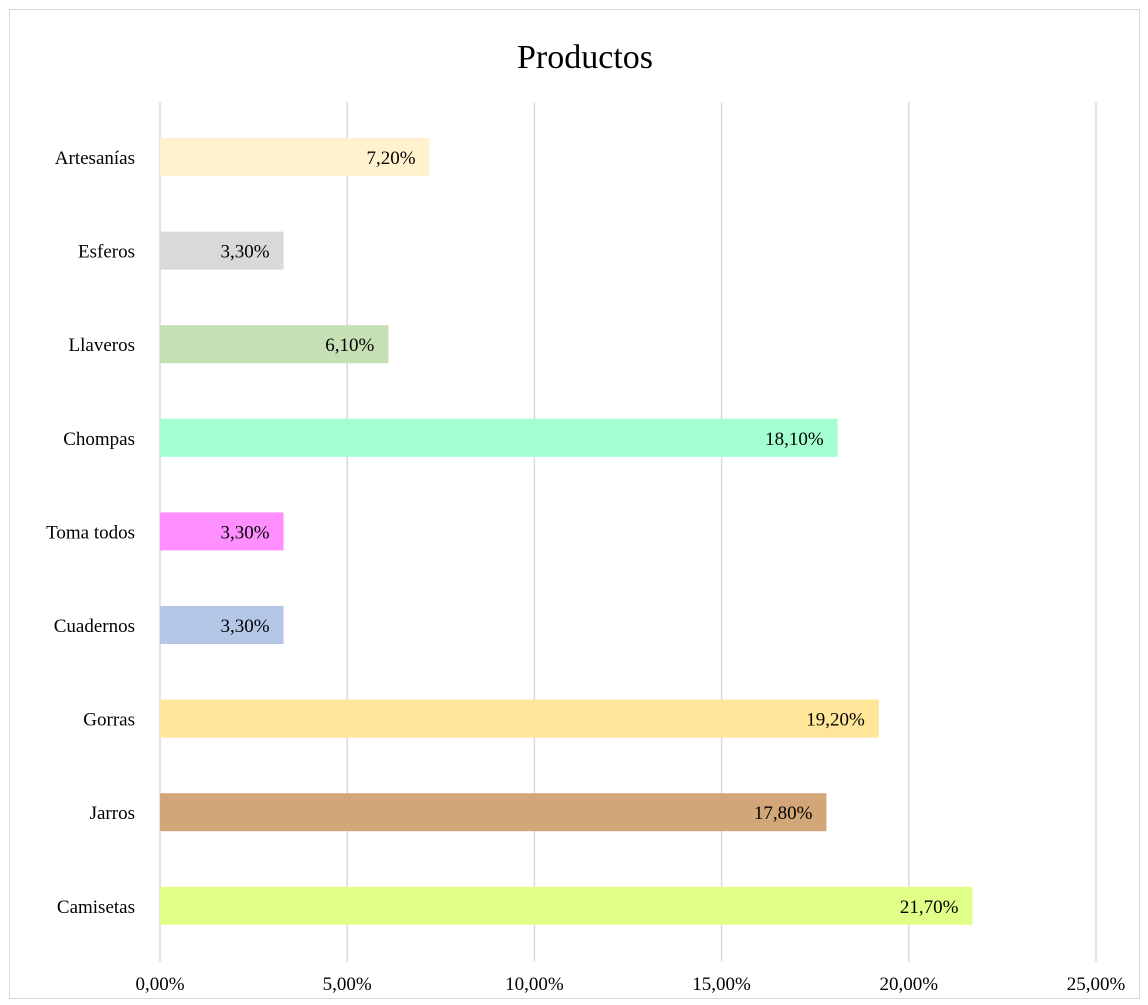  Describe the element at coordinates (102, 345) in the screenshot. I see `category-label: Llaveros` at that location.